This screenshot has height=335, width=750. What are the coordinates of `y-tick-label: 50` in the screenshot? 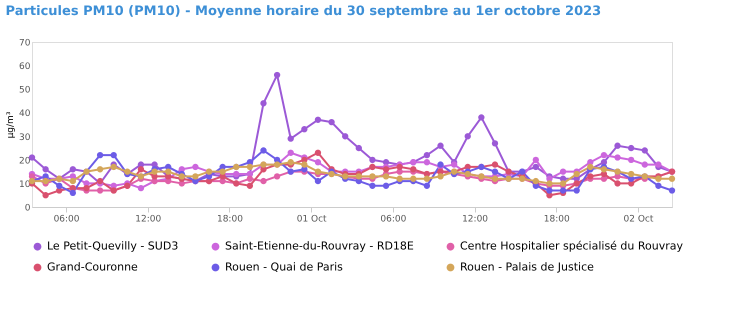 It's located at (25, 91).